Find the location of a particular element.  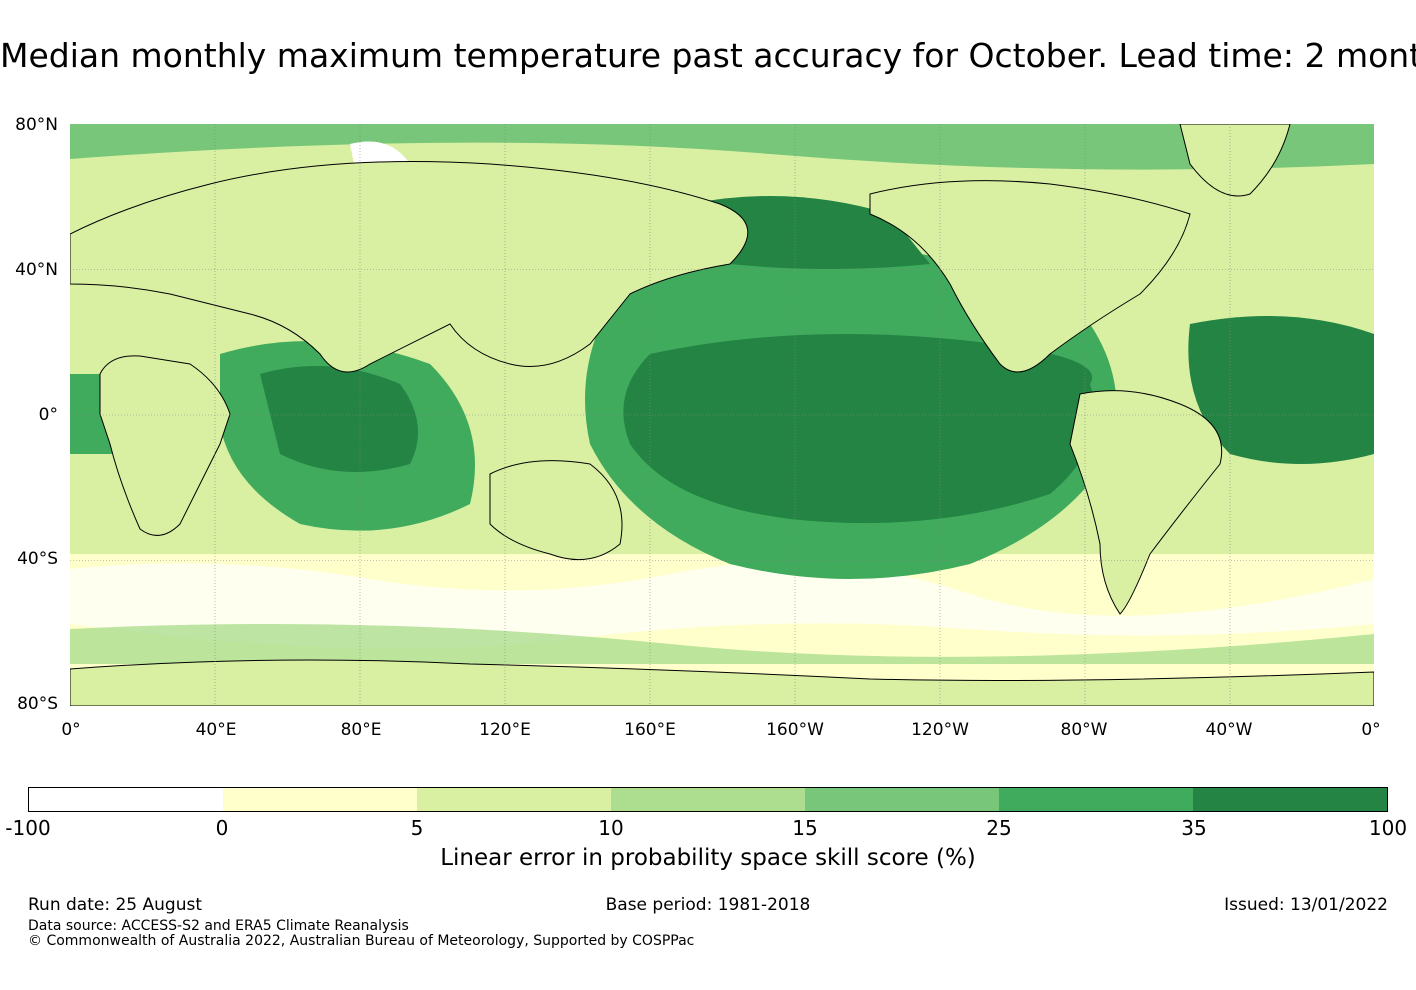

arctic-field is located at coordinates (722, 147).